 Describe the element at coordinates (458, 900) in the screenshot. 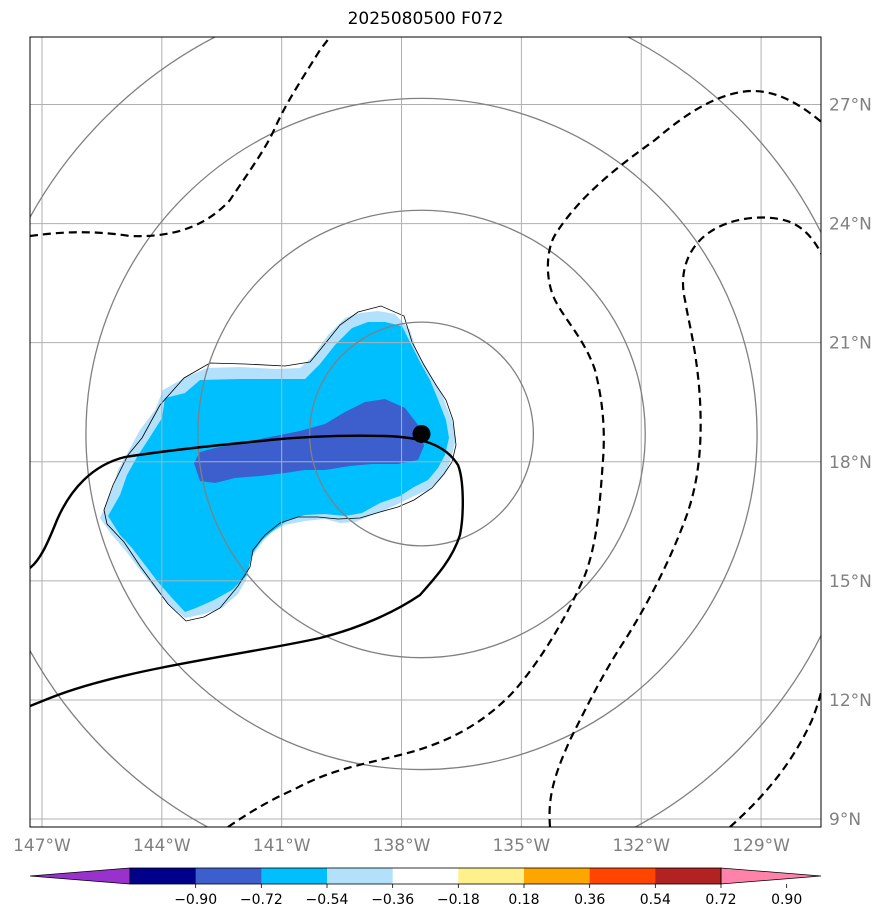

I see `colorbar-tick-label: −0.18` at that location.